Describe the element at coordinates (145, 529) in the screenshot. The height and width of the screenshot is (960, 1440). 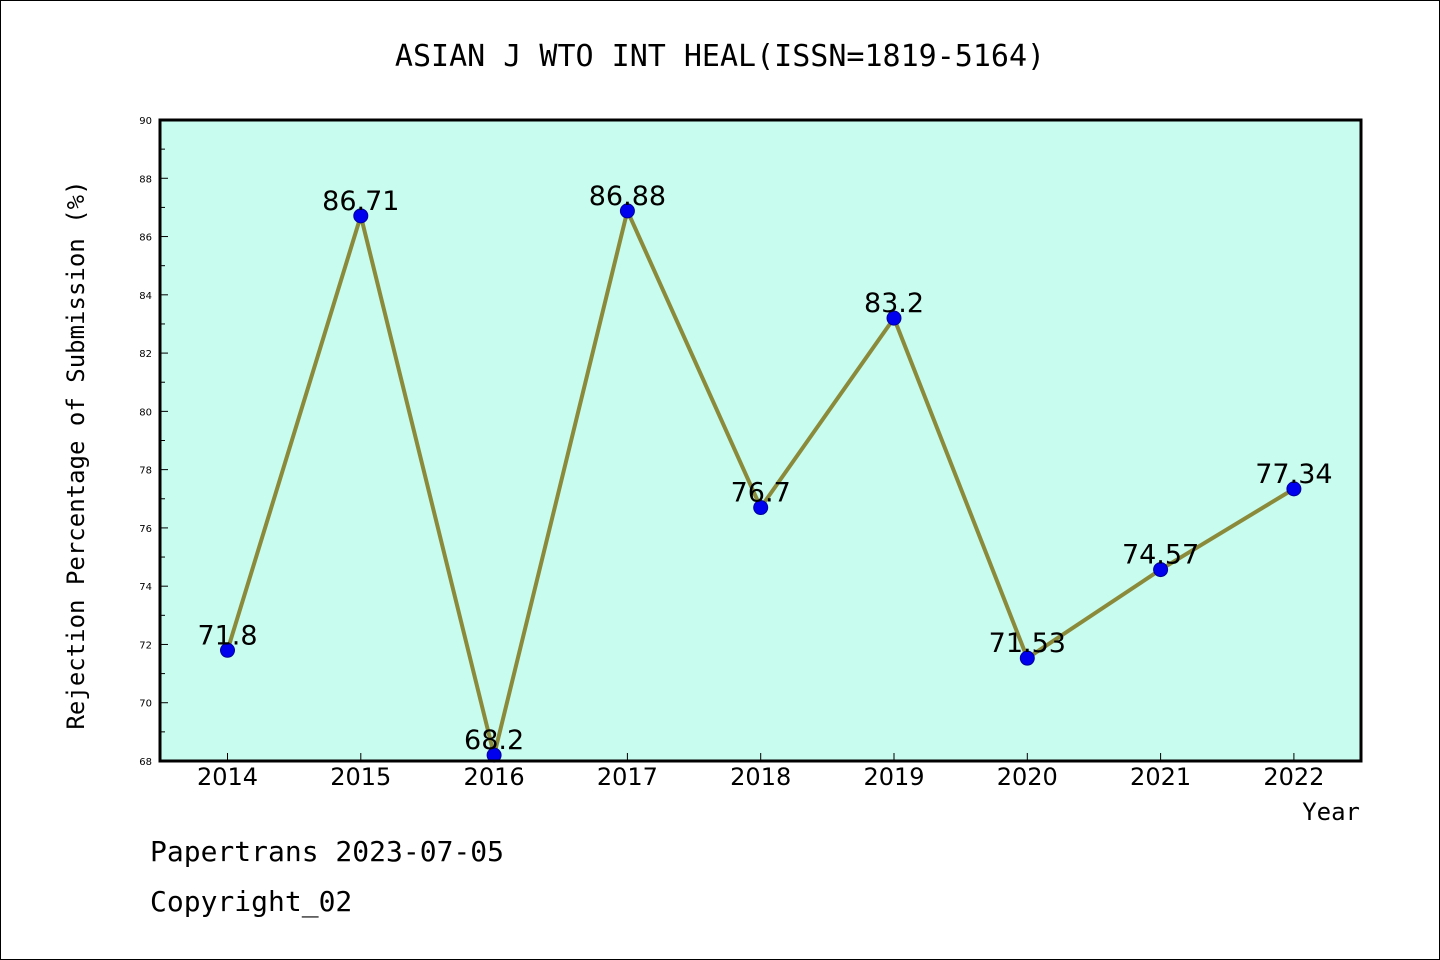
I see `y-tick-label: 76` at that location.